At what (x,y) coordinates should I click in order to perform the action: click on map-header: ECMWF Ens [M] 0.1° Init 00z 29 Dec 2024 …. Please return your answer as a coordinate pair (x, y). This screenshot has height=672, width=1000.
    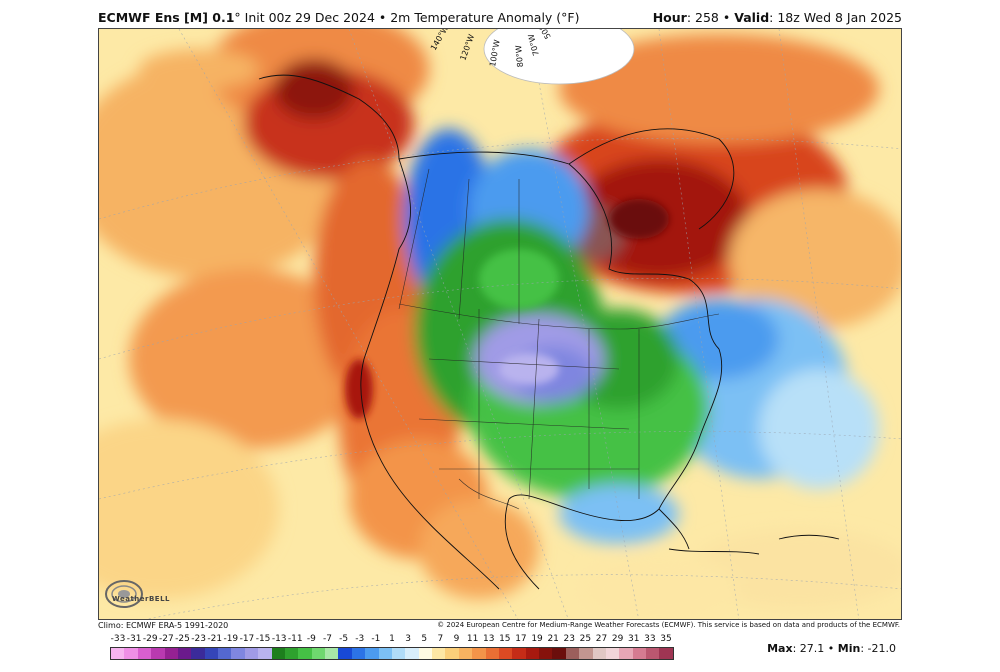
    Looking at the image, I should click on (500, 17).